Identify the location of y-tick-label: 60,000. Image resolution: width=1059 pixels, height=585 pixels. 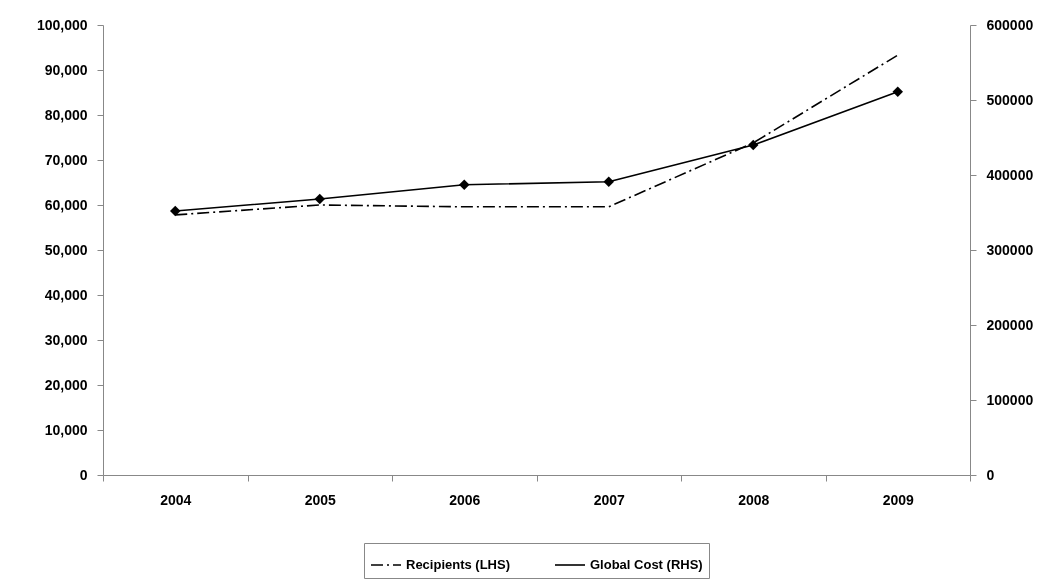
(66, 204).